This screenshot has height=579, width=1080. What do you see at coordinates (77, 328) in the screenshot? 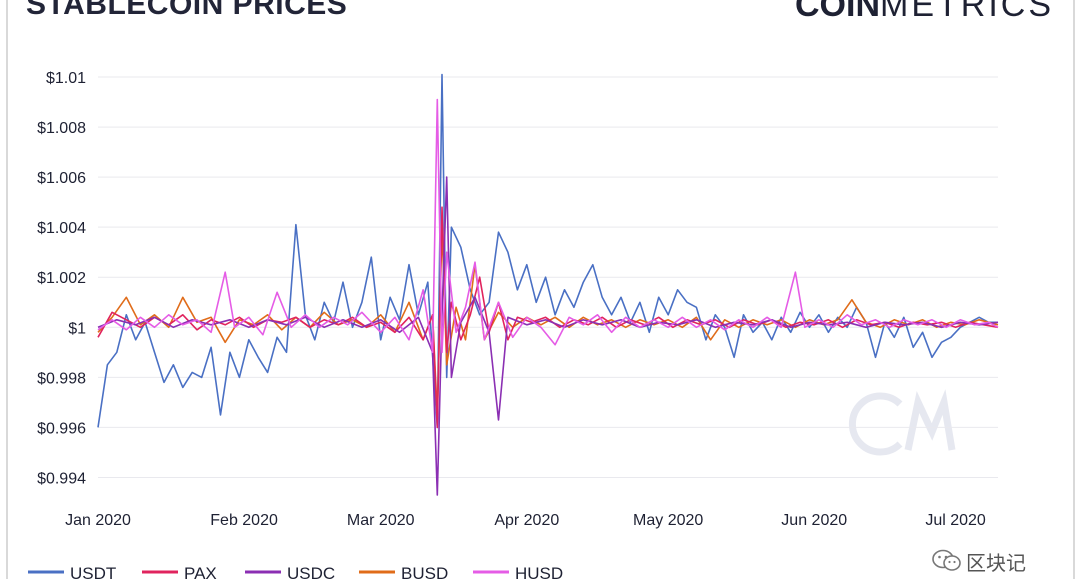
I see `y-tick-label: $1` at bounding box center [77, 328].